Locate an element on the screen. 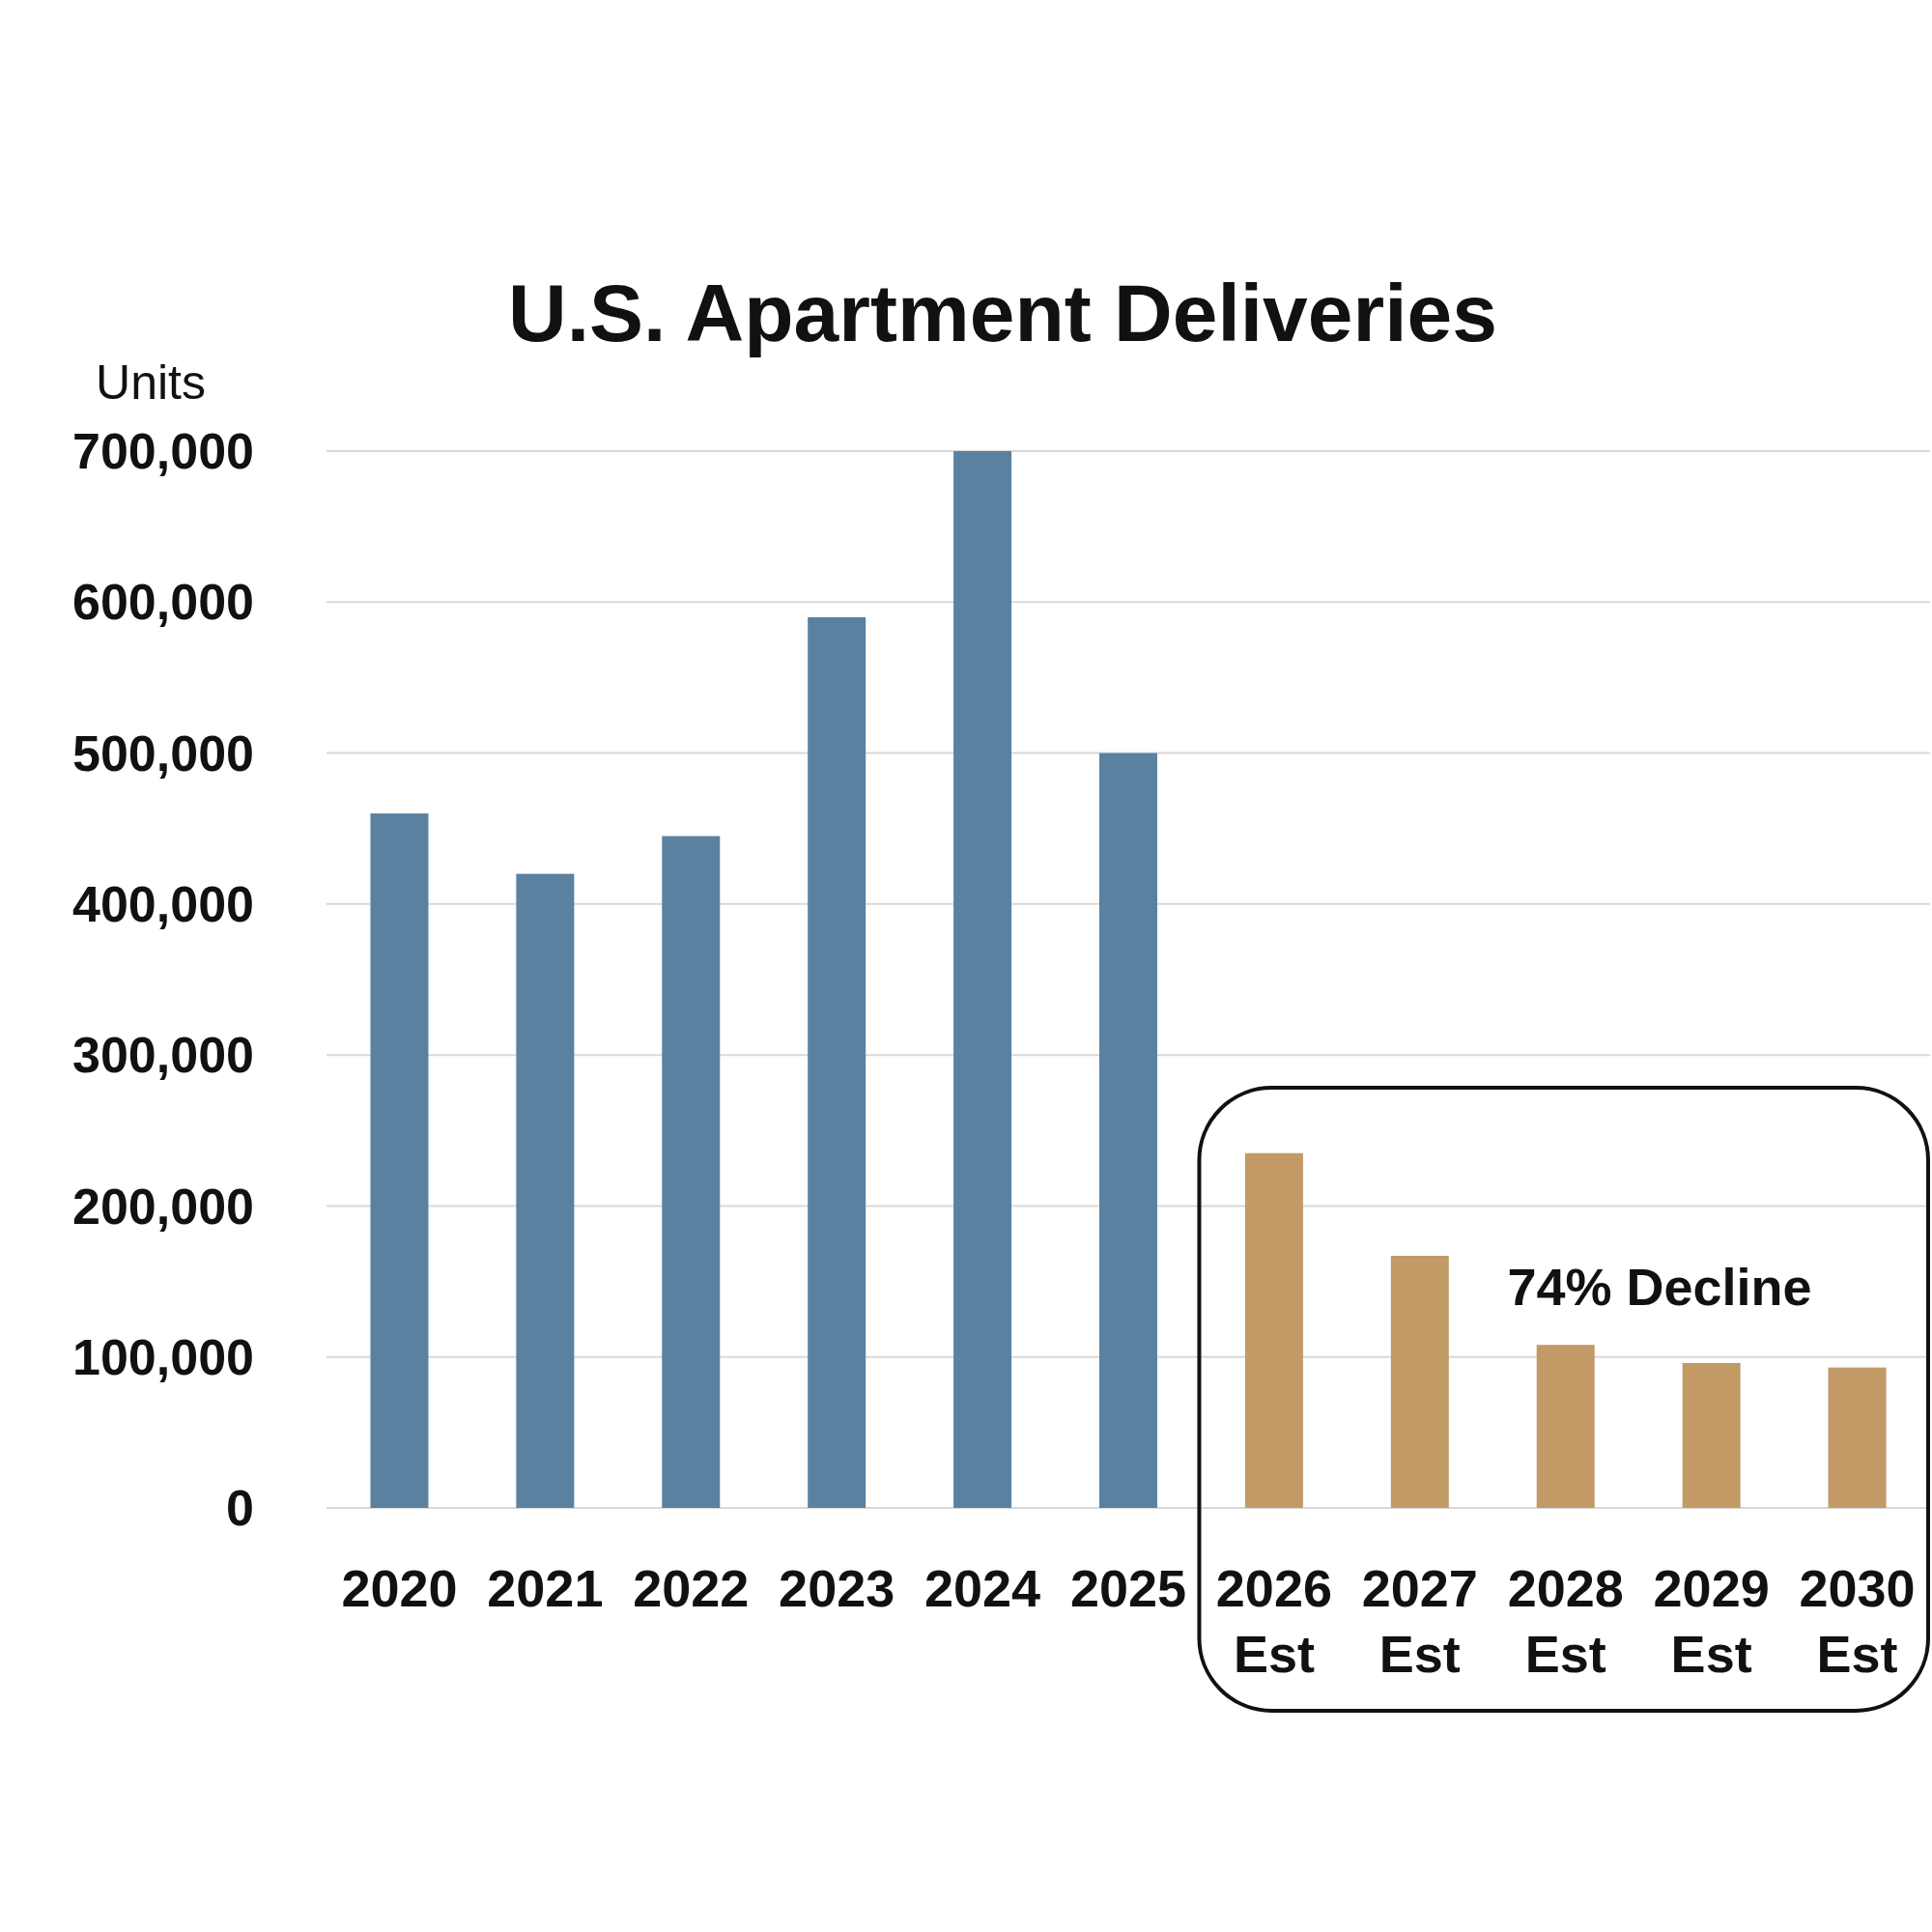 Image resolution: width=1932 pixels, height=1932 pixels. y-tick-label: 600,000 is located at coordinates (163, 602).